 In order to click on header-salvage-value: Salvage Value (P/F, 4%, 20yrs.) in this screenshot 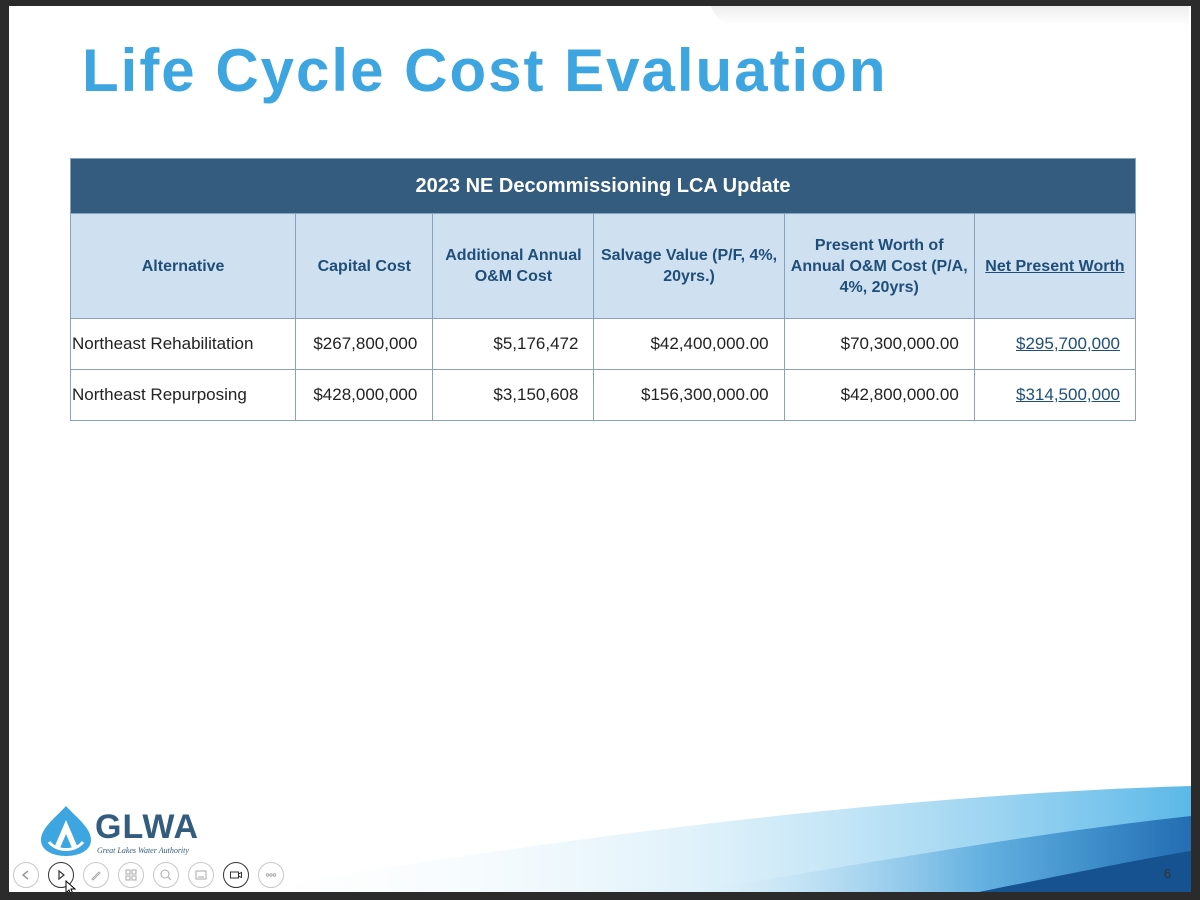, I will do `click(689, 266)`.